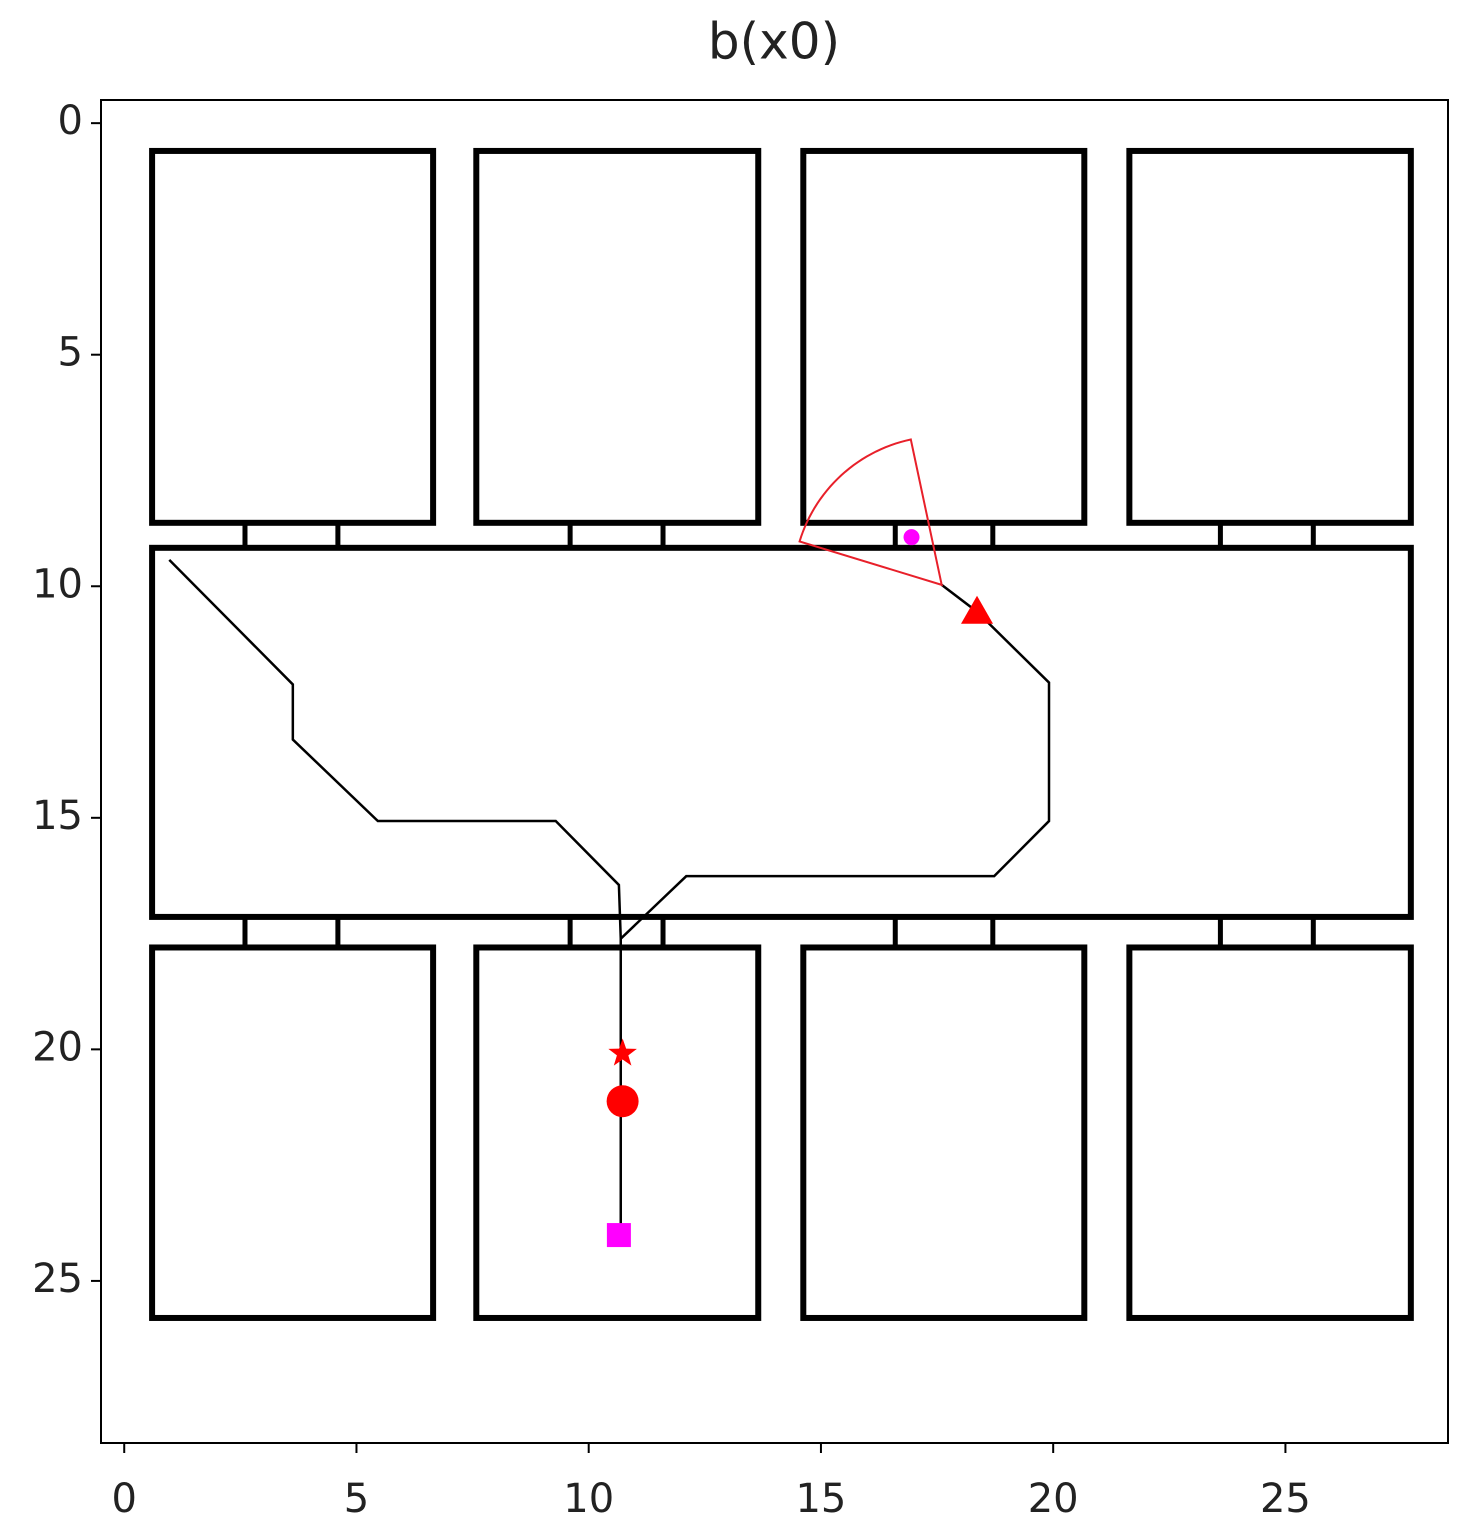  Describe the element at coordinates (57, 816) in the screenshot. I see `y-tick-label: 15` at that location.